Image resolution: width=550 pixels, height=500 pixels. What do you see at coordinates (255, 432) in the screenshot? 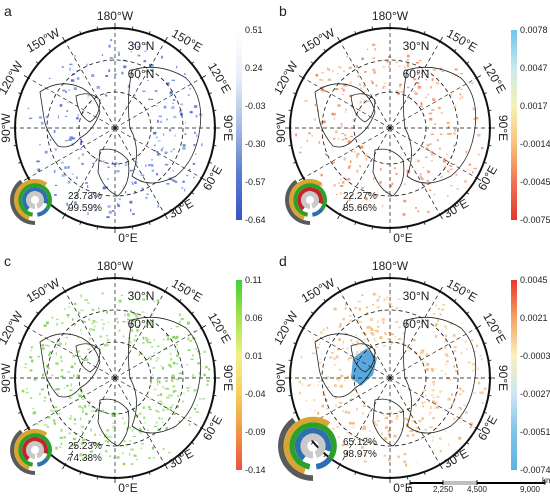
I see `colorbar-tick-label: -0.09` at bounding box center [255, 432].